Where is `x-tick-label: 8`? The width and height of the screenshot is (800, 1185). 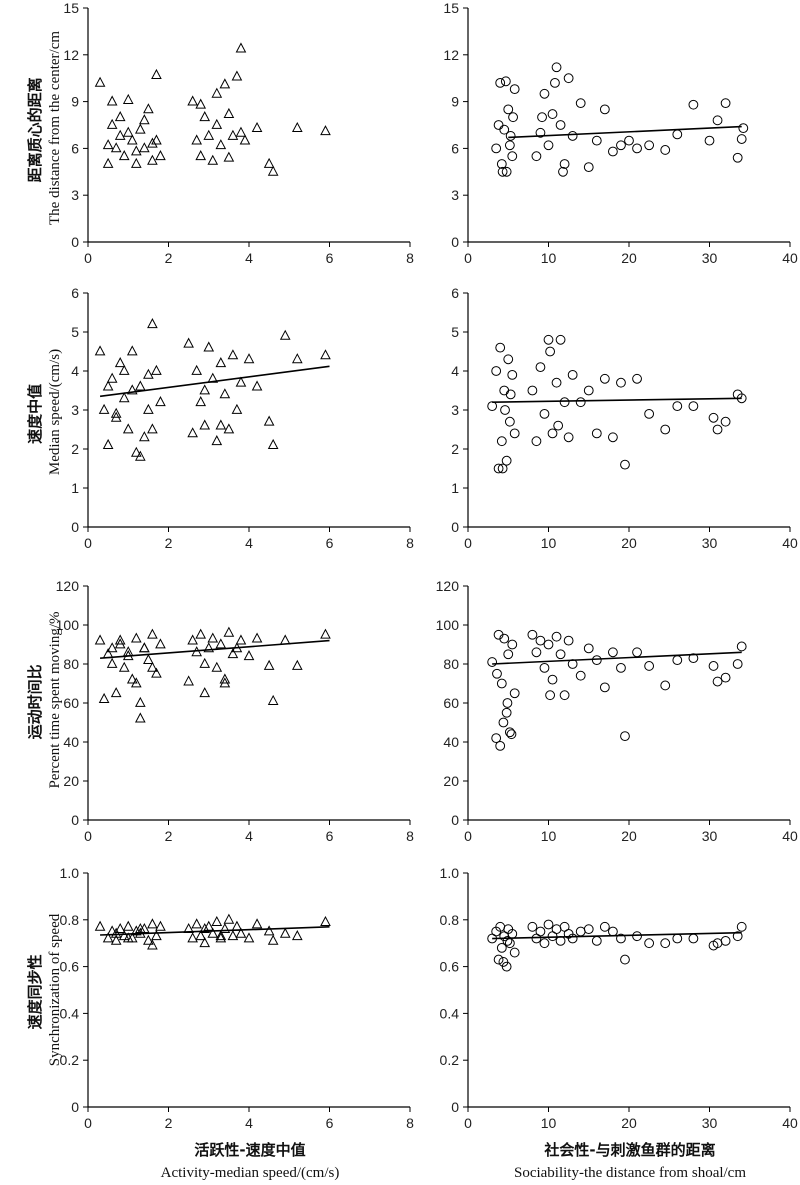 x-tick-label: 8 is located at coordinates (410, 543).